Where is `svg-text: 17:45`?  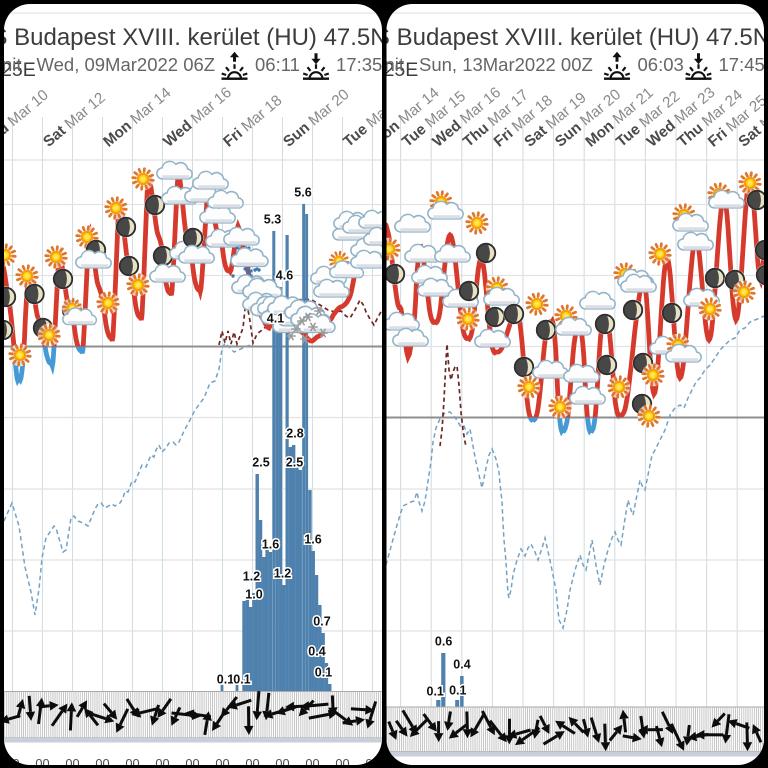
svg-text: 17:45 is located at coordinates (742, 64).